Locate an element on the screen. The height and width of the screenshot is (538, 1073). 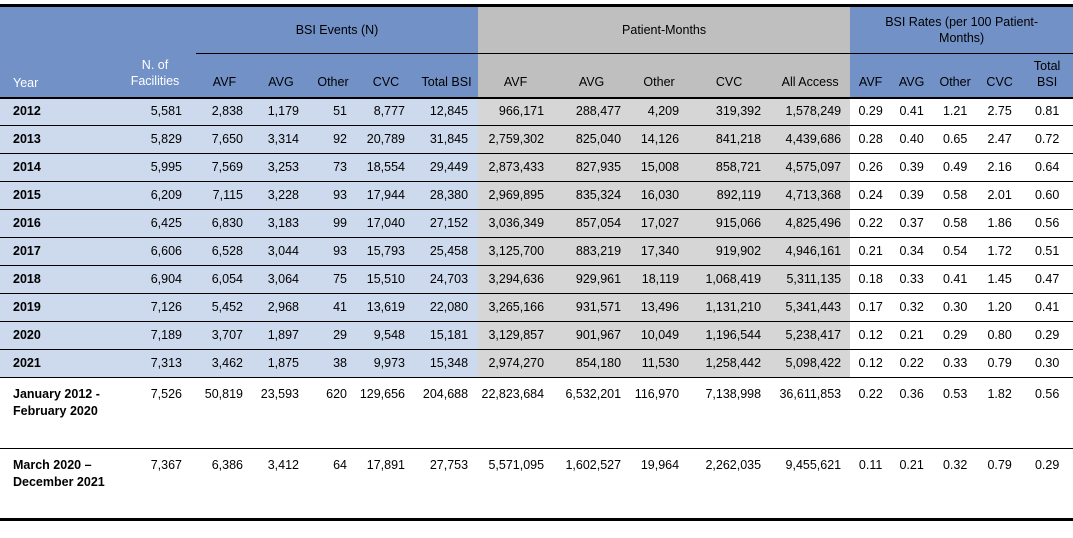
rate-avf-cell: 0.28 is located at coordinates (871, 139).